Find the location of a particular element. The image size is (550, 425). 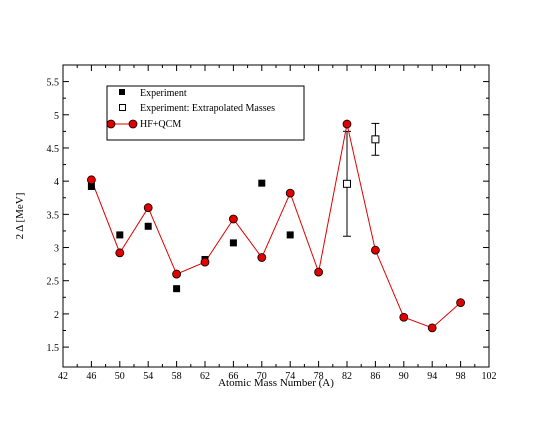

y-tick-label: 3.5 is located at coordinates (53, 215).